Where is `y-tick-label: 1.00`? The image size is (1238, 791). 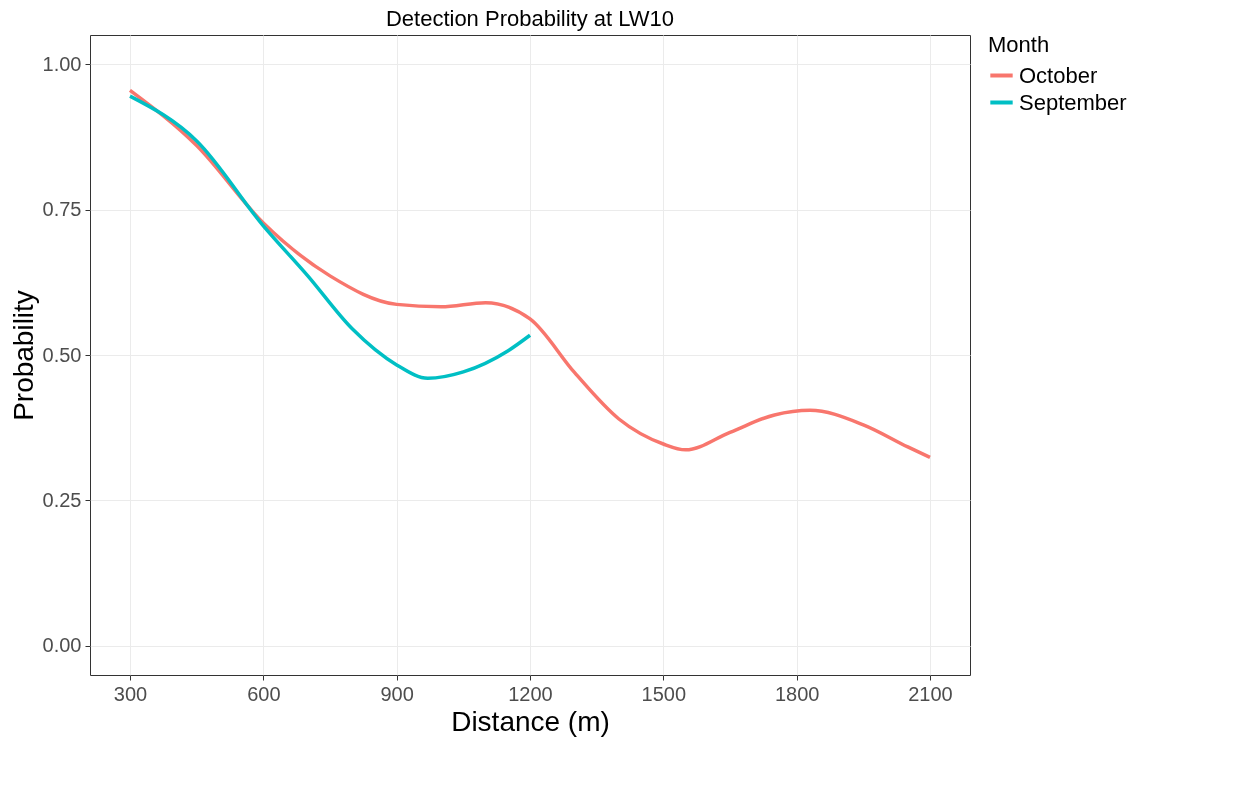 y-tick-label: 1.00 is located at coordinates (62, 63).